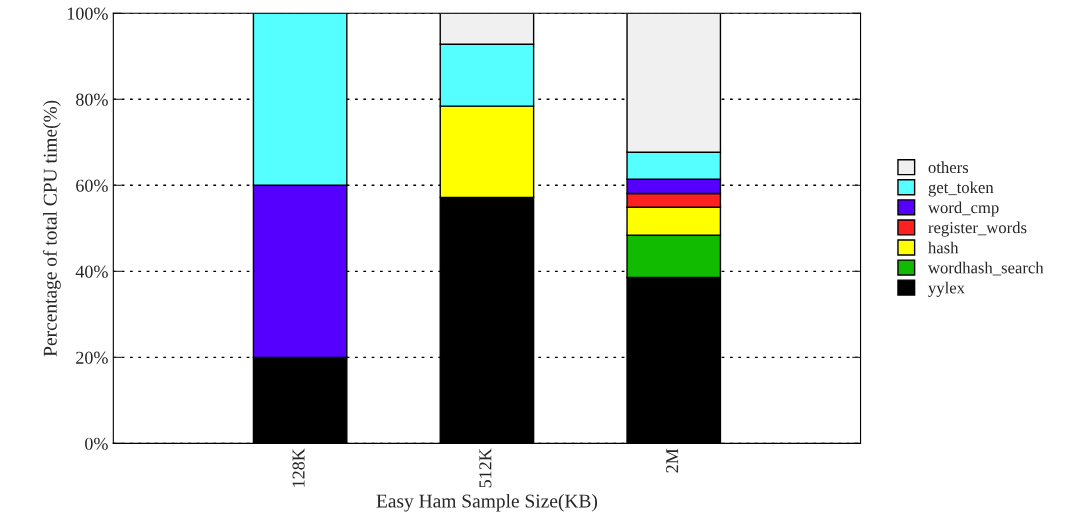  What do you see at coordinates (91, 271) in the screenshot?
I see `y-tick-label: 40%` at bounding box center [91, 271].